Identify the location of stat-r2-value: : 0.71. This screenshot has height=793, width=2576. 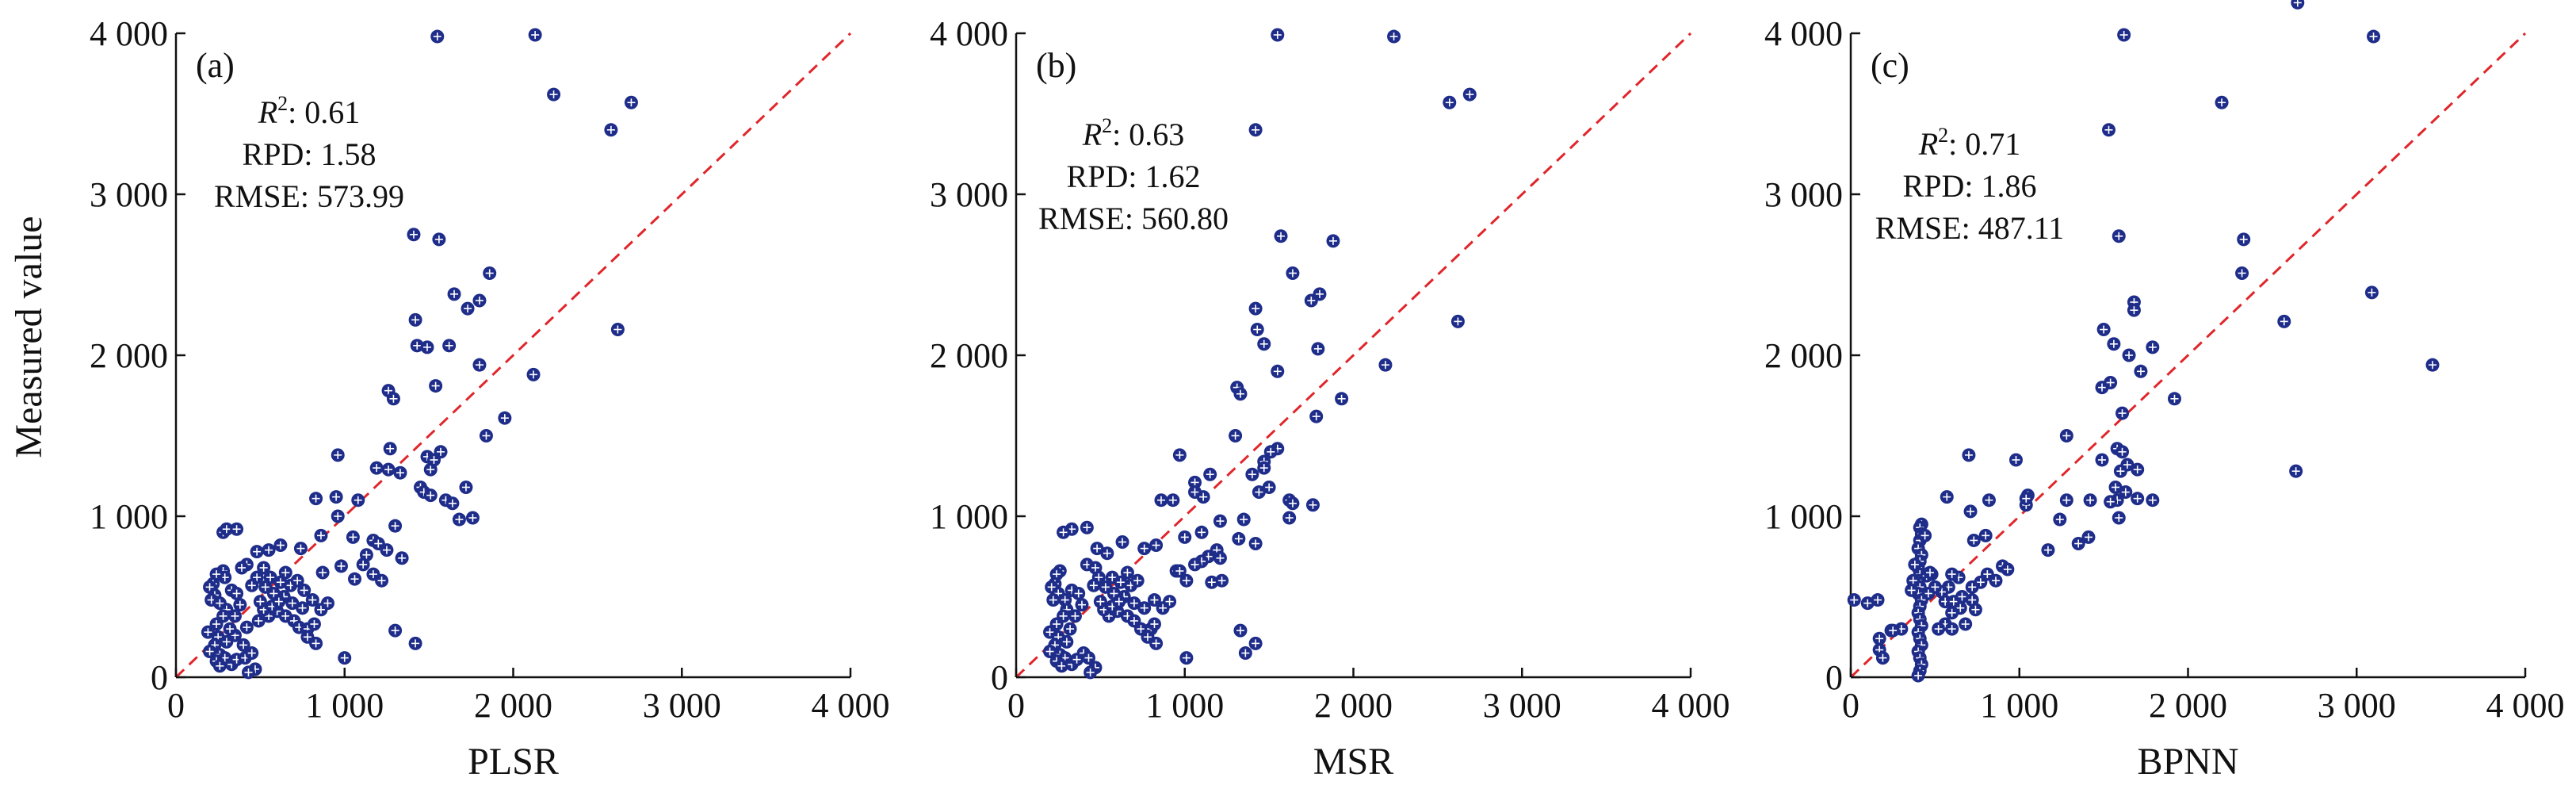
(1984, 144).